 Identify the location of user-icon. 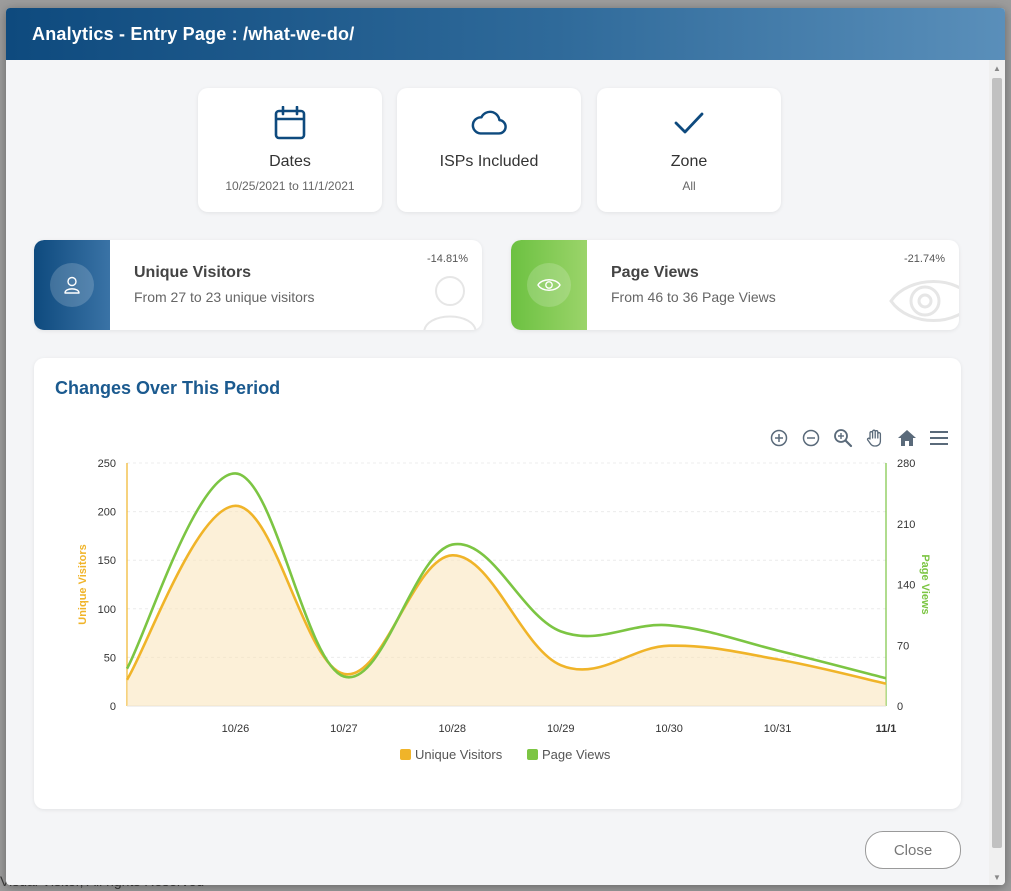
(72, 285).